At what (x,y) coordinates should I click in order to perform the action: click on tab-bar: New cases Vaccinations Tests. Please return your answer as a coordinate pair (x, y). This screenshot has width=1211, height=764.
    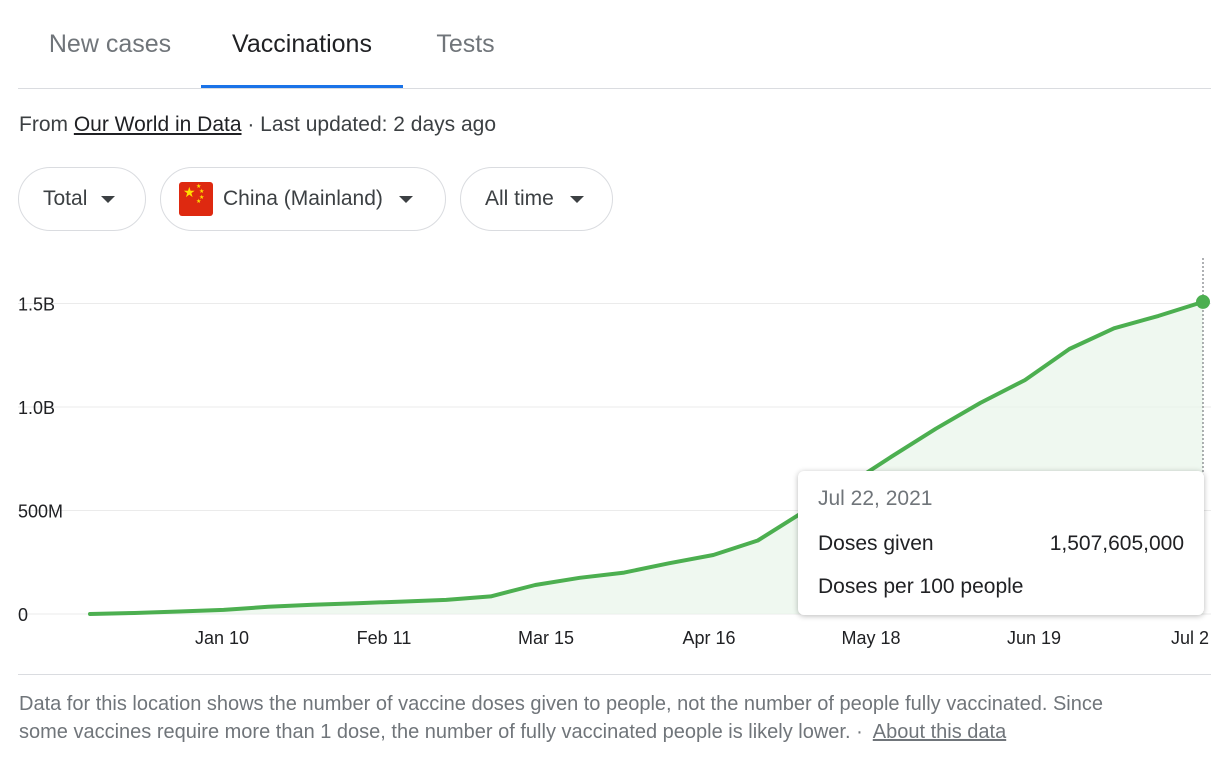
    Looking at the image, I should click on (614, 44).